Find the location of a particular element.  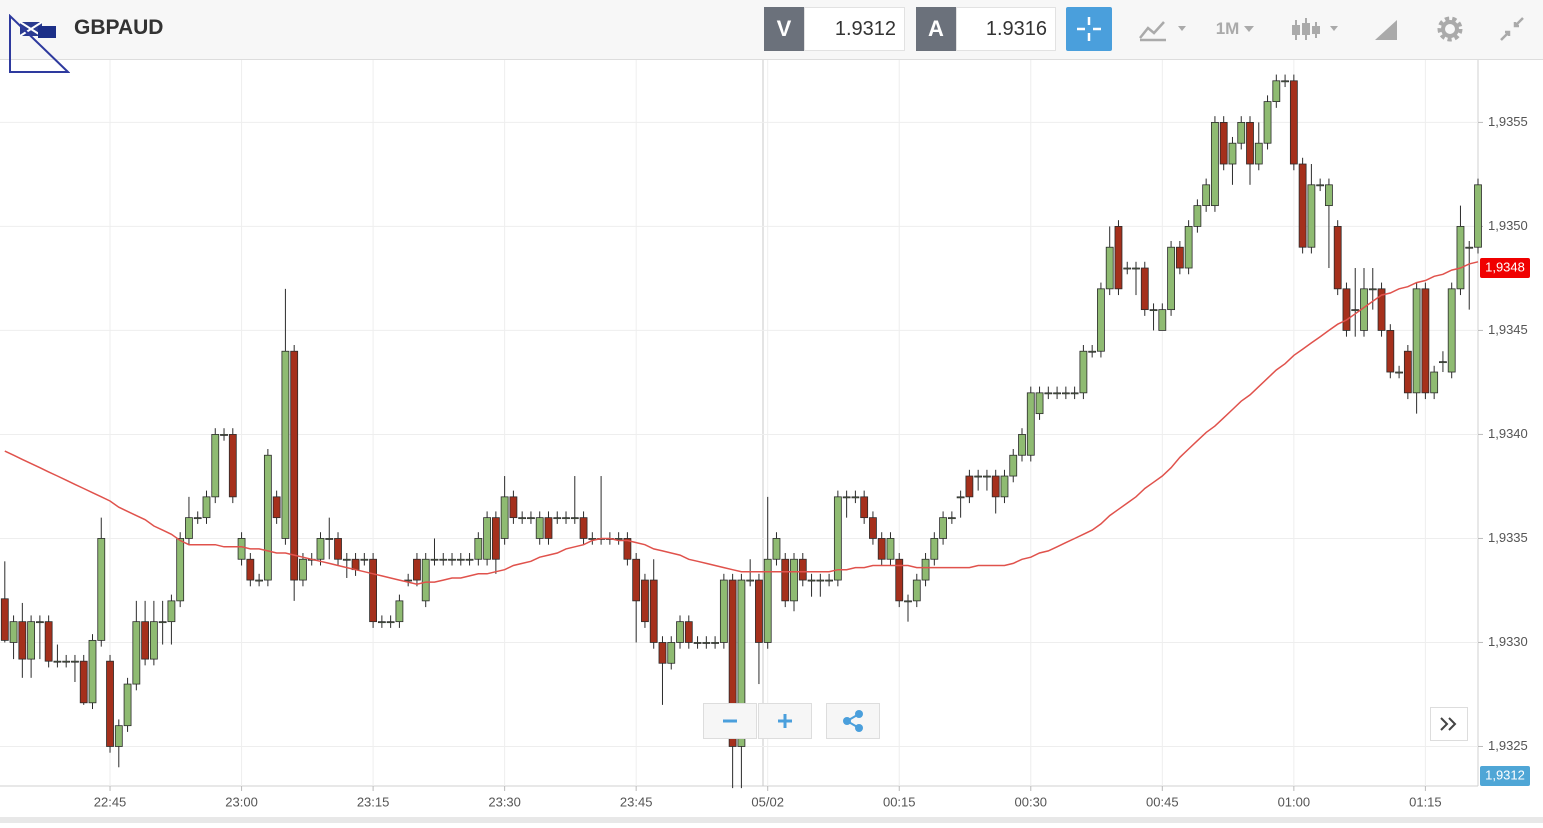

chart-type-icon is located at coordinates (1162, 31).